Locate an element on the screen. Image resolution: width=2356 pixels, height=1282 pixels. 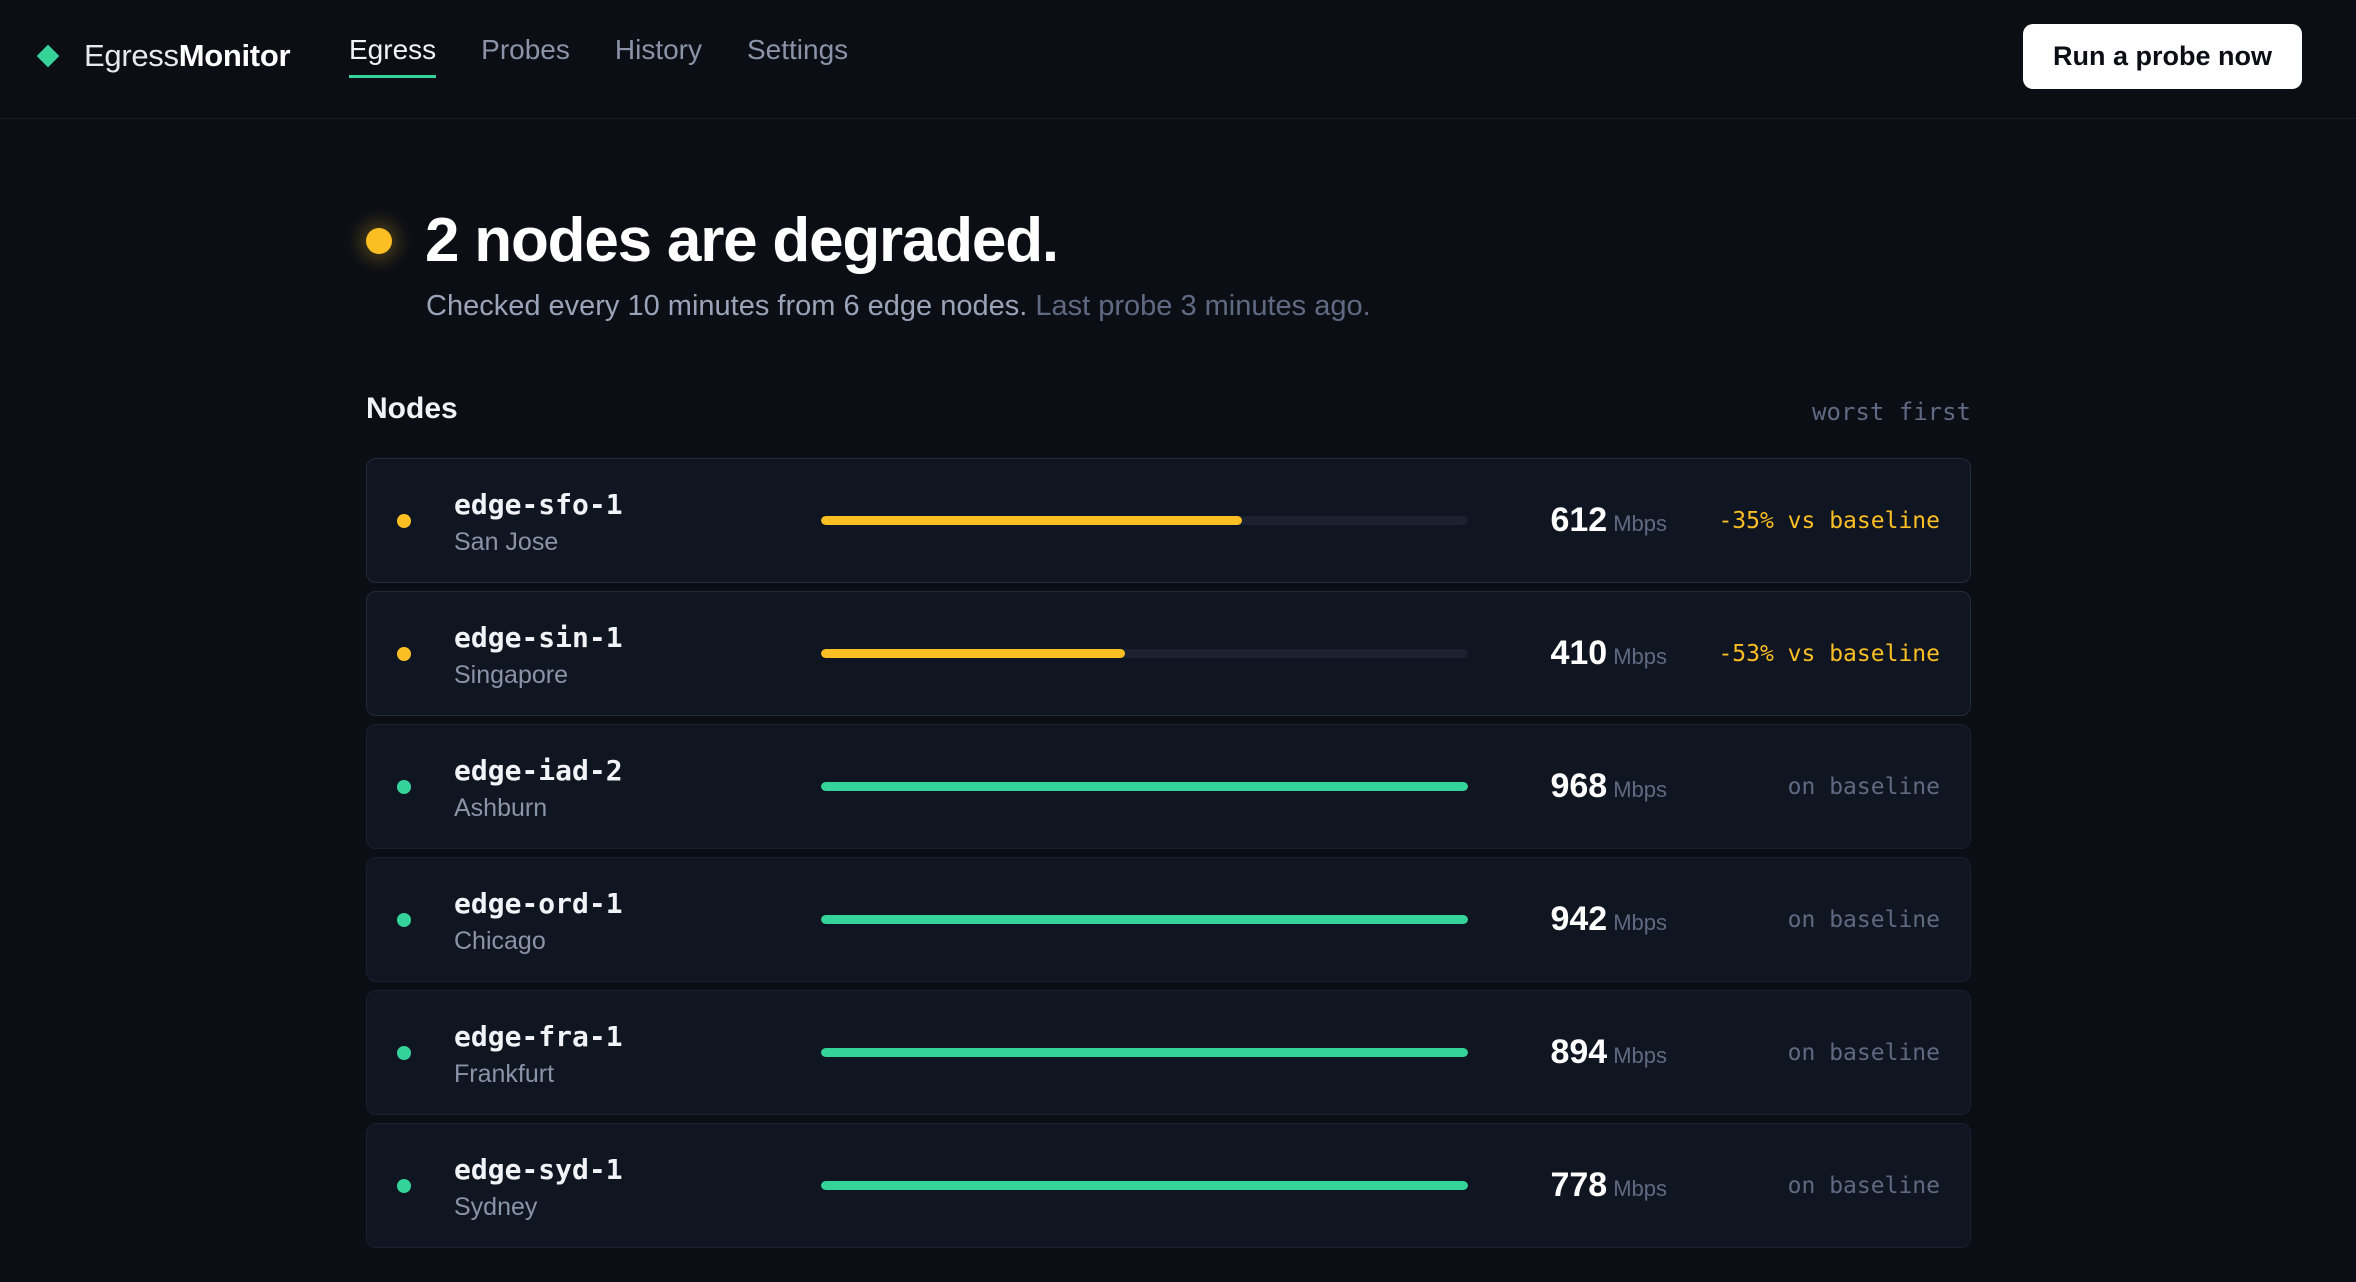
run-probe-button: Run a probe now is located at coordinates (2162, 56).